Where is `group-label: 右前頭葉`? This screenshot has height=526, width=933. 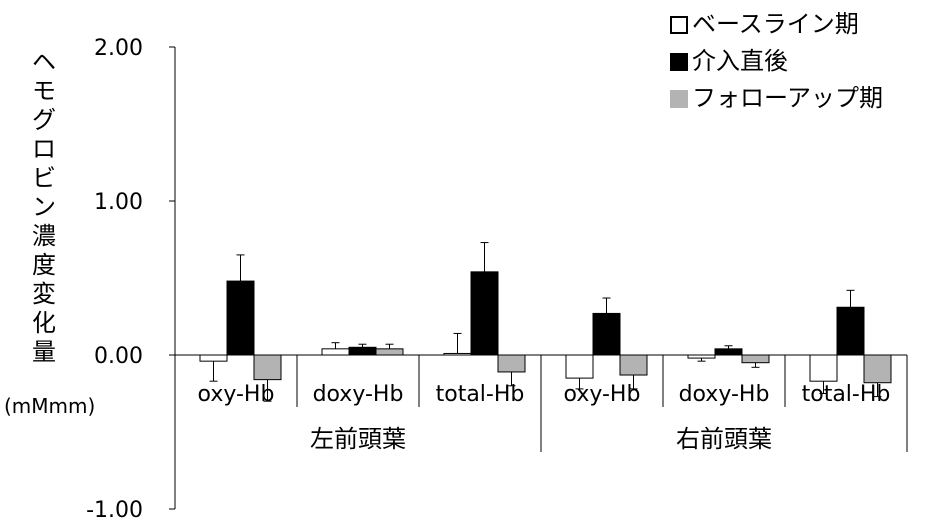 group-label: 右前頭葉 is located at coordinates (724, 439).